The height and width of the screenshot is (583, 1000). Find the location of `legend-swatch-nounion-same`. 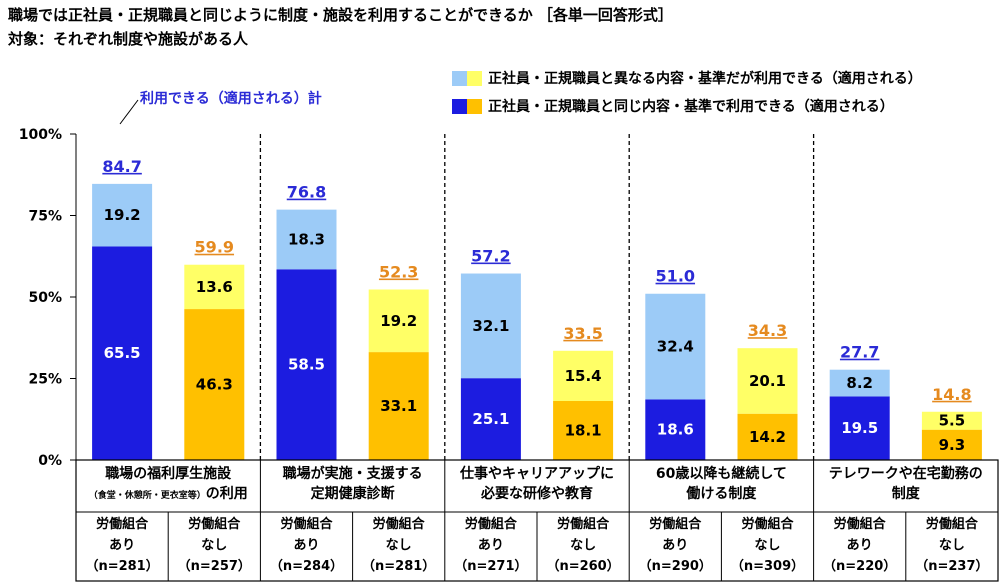

legend-swatch-nounion-same is located at coordinates (474, 106).